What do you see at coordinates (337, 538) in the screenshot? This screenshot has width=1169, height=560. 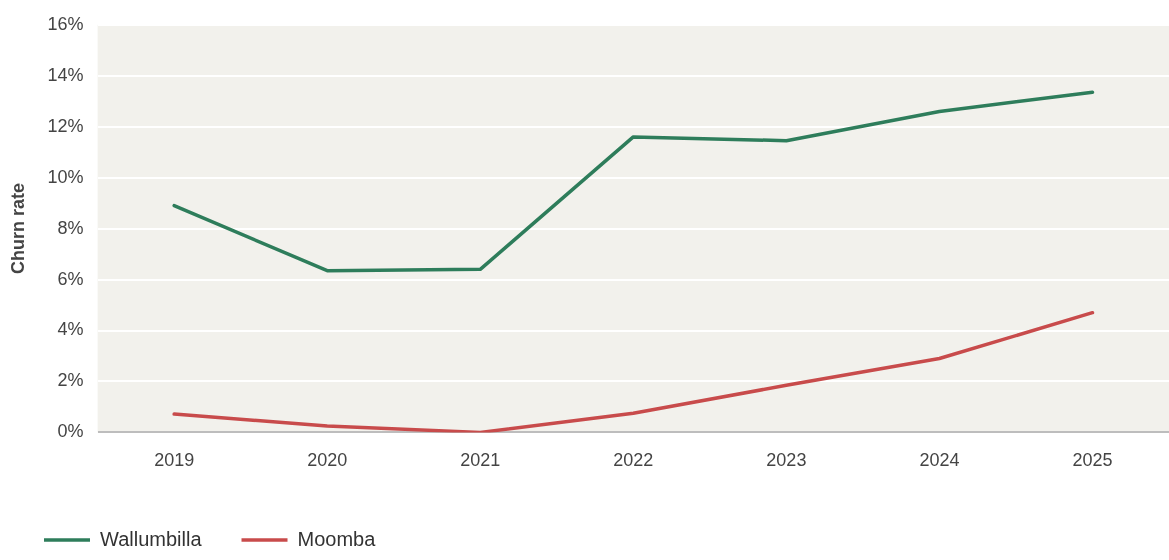 I see `legend-label: Moomba` at bounding box center [337, 538].